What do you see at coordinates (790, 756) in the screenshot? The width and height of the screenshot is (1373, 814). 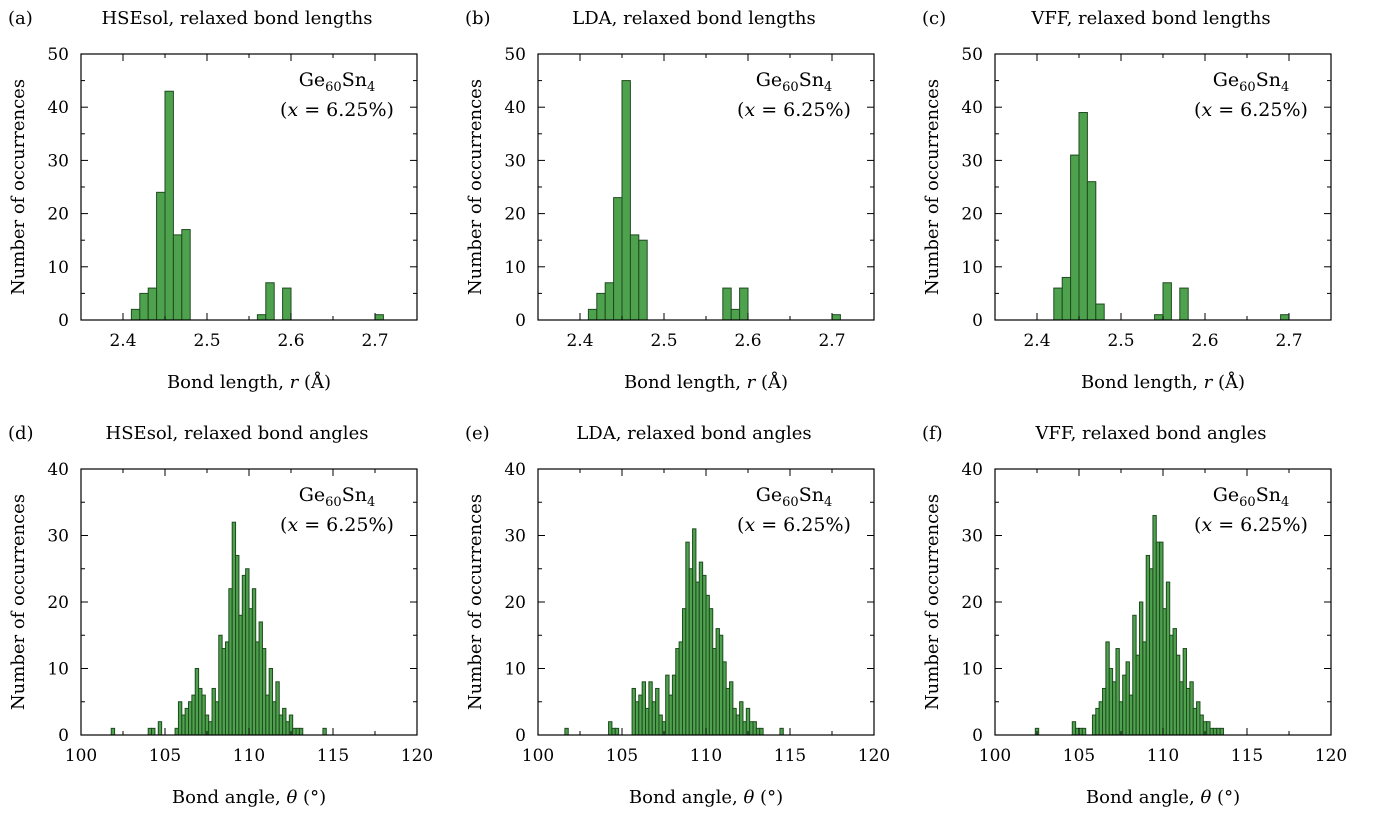 I see `x-tick-label: 115` at bounding box center [790, 756].